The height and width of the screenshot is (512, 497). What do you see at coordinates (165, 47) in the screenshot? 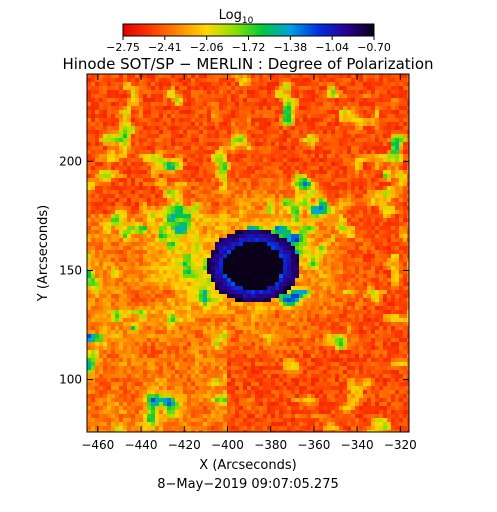
I see `colorbar-tick-label: −2.41` at bounding box center [165, 47].